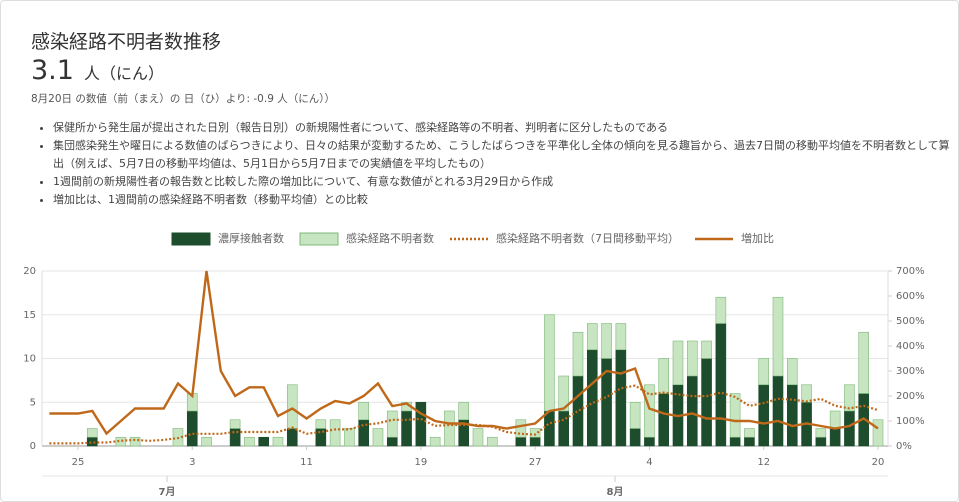 The width and height of the screenshot is (959, 502). I want to click on x-tick-label: 27, so click(535, 462).